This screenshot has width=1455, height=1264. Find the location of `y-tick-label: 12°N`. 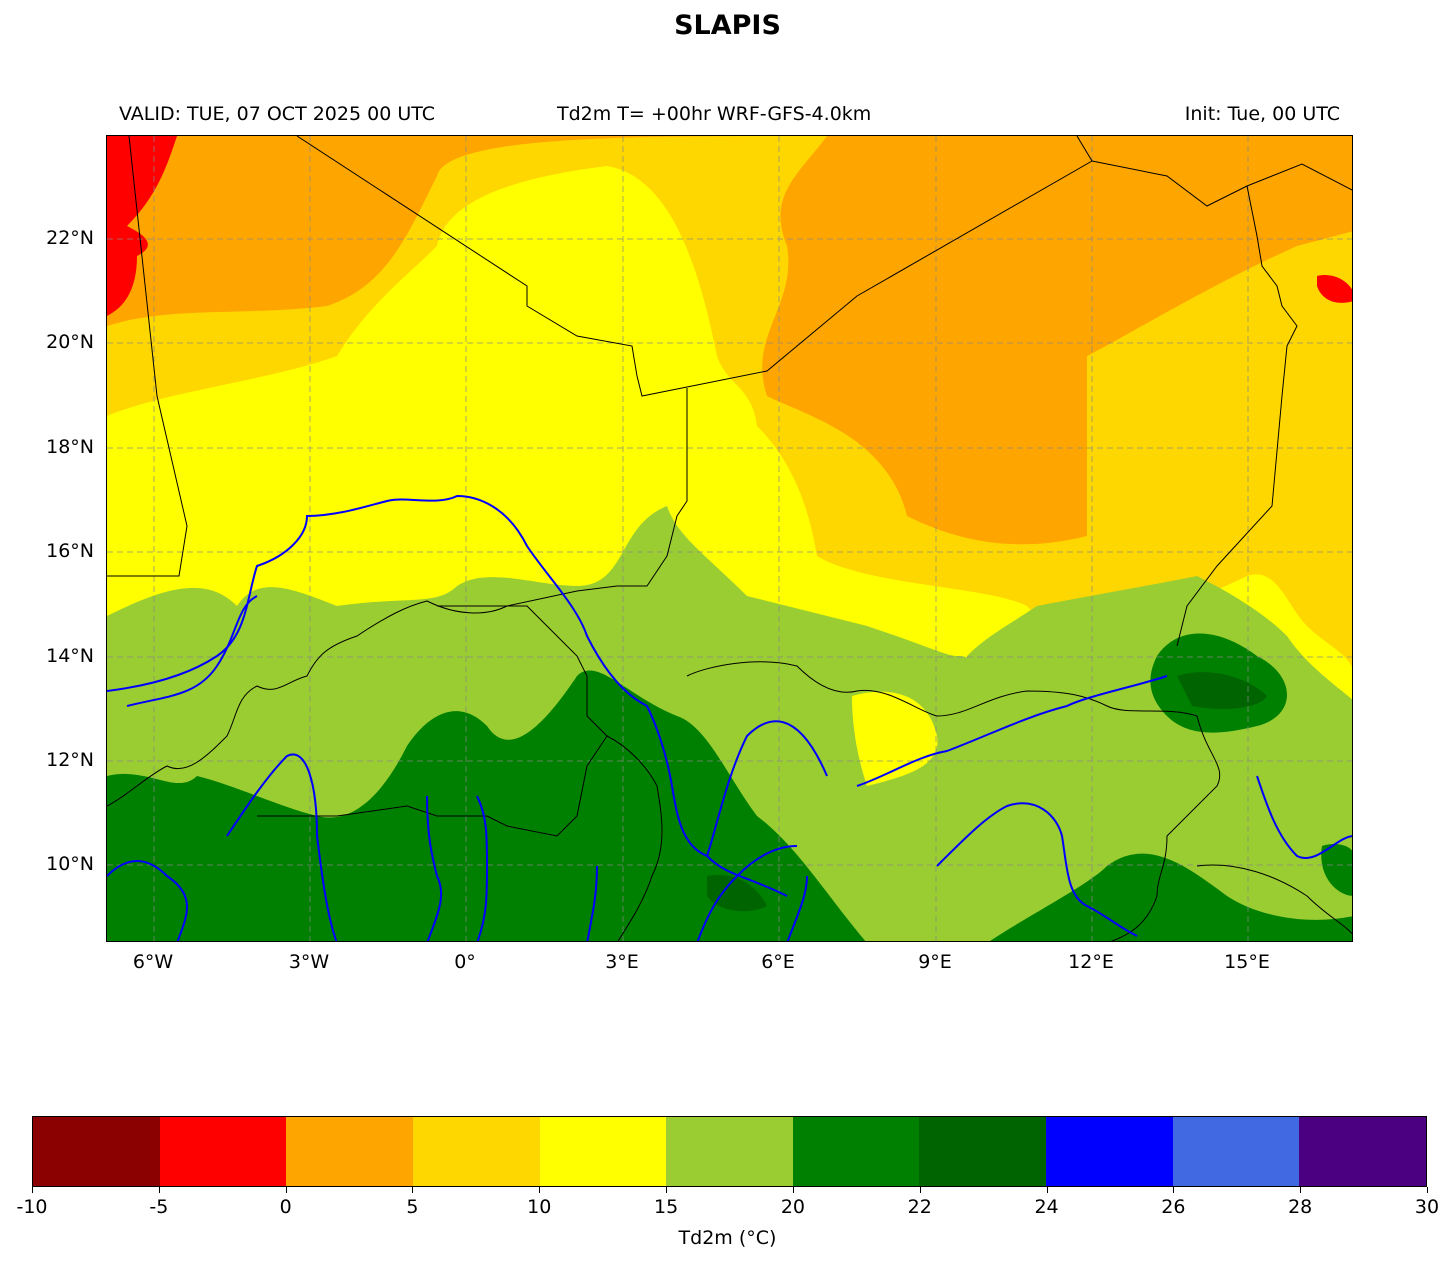

y-tick-label: 12°N is located at coordinates (70, 760).